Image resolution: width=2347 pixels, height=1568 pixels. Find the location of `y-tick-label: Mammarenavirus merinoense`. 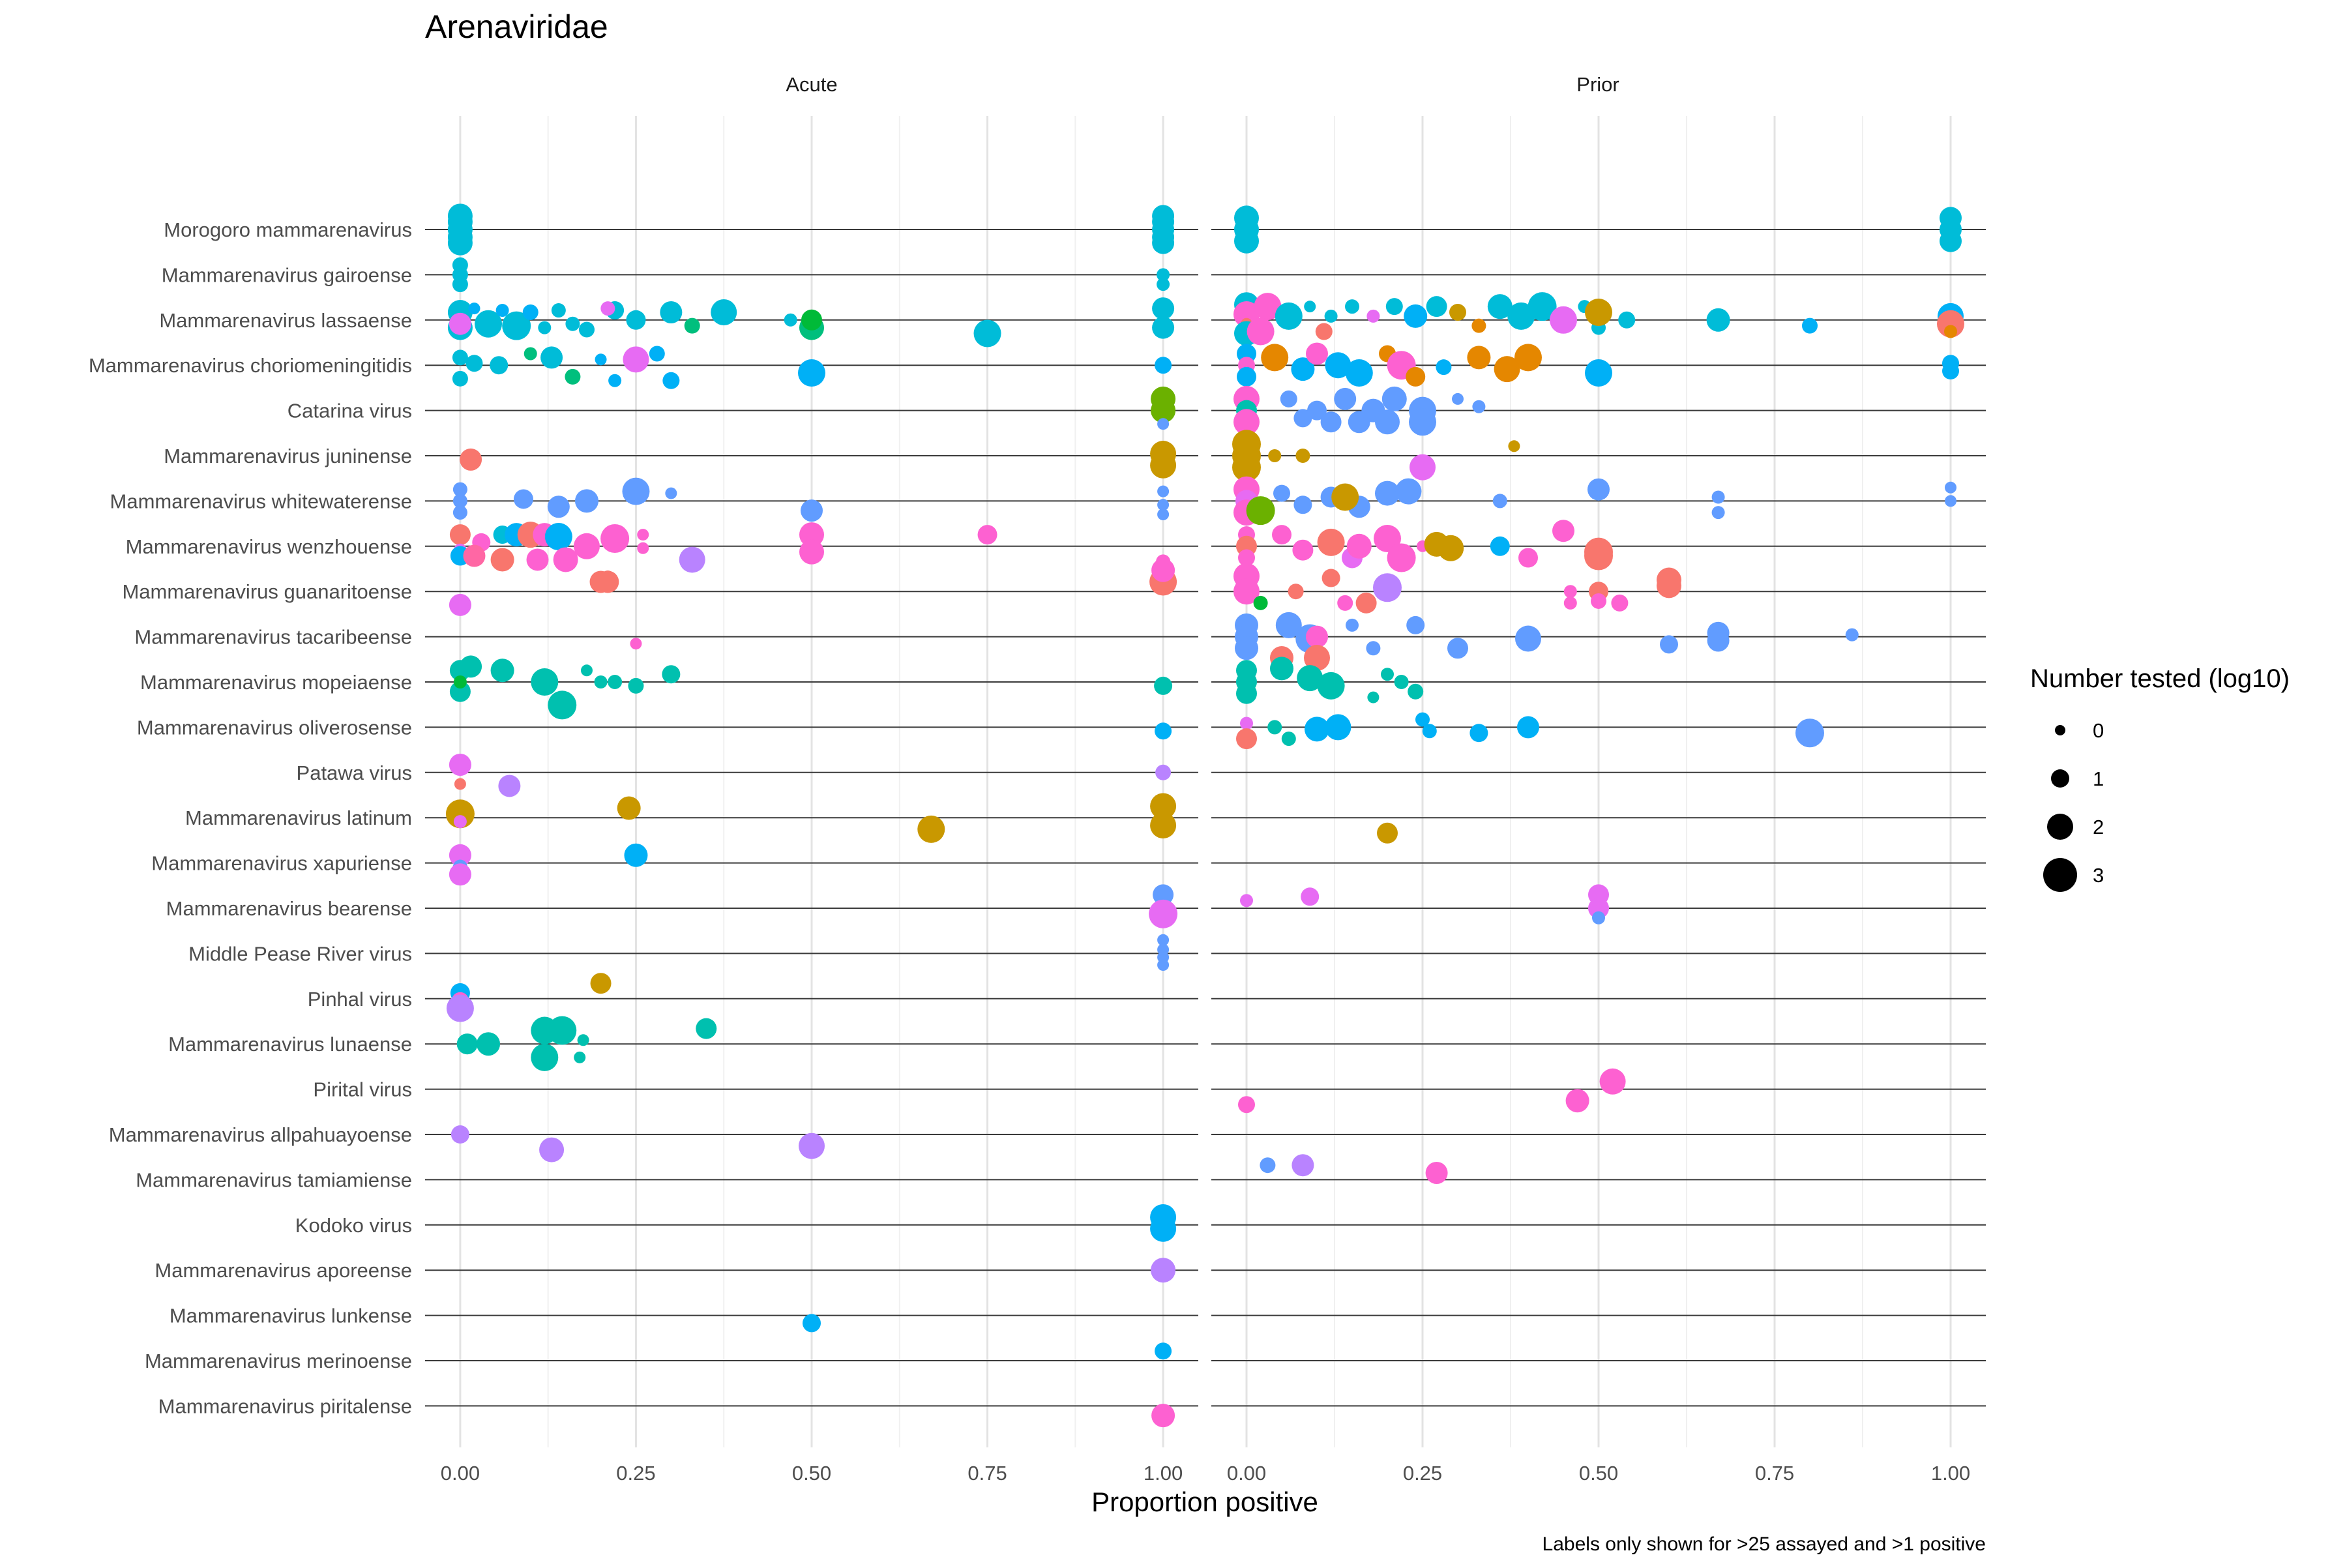

y-tick-label: Mammarenavirus merinoense is located at coordinates (278, 1361).